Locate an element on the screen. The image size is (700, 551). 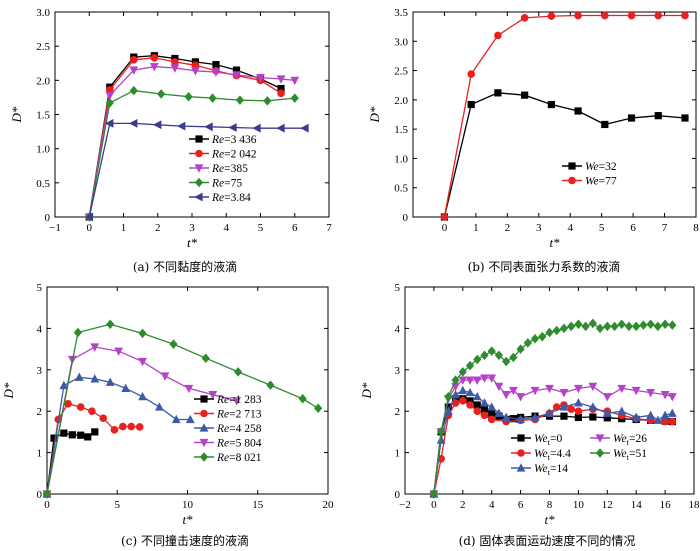
legend-item: Re=3 436 is located at coordinates (223, 140).